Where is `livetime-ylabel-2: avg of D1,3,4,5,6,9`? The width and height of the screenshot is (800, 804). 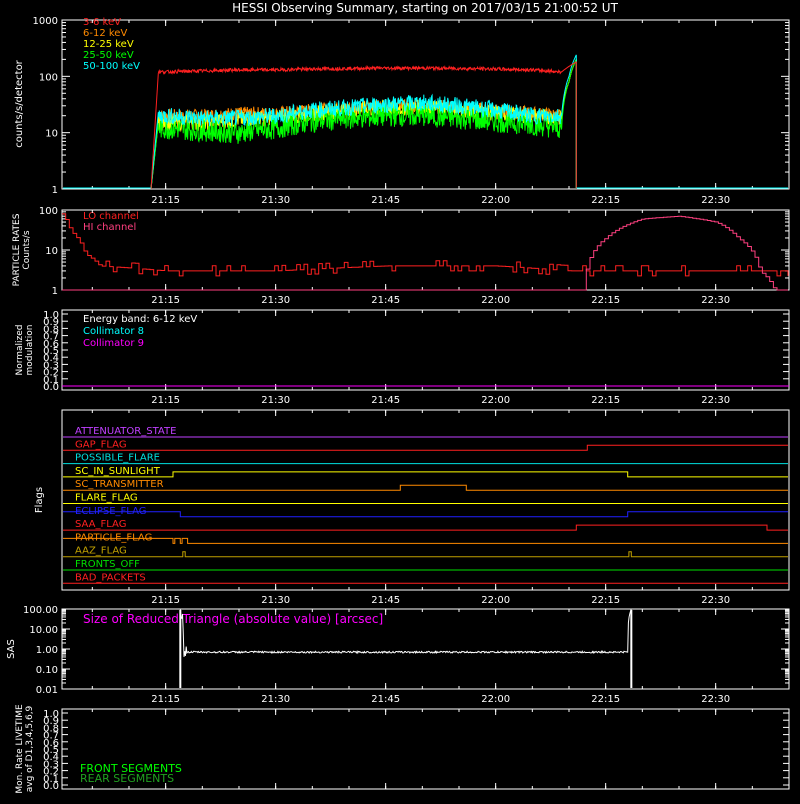 livetime-ylabel-2: avg of D1,3,4,5,6,9 is located at coordinates (30, 748).